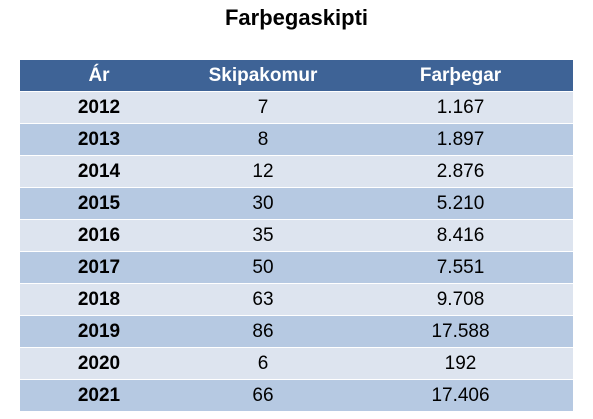 This screenshot has height=419, width=593. I want to click on table-row: 2018 63 9.708, so click(296, 300).